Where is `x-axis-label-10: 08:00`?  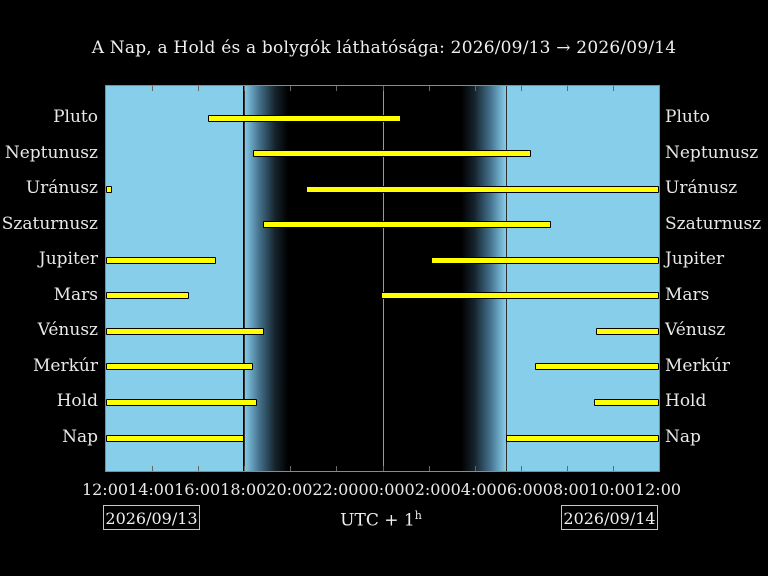 x-axis-label-10: 08:00 is located at coordinates (565, 489).